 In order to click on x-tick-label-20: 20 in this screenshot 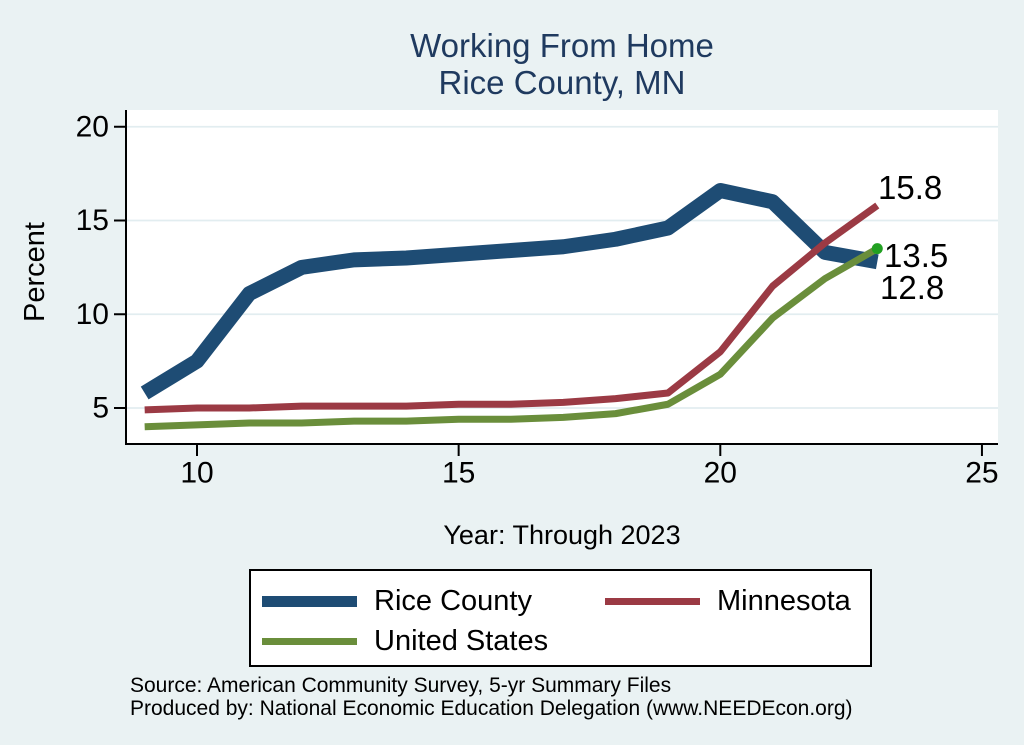, I will do `click(720, 473)`.